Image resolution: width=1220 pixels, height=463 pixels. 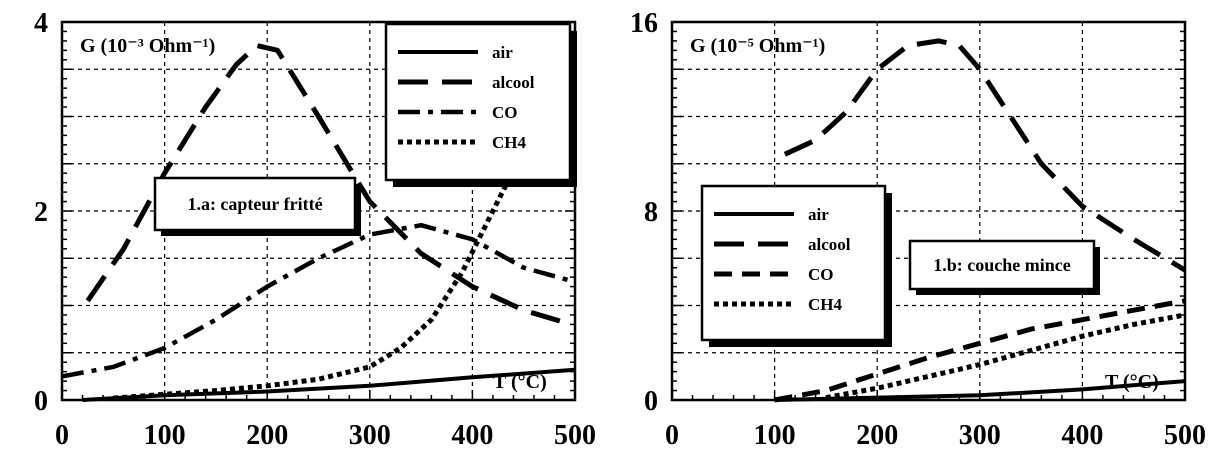 What do you see at coordinates (757, 46) in the screenshot?
I see `y-axis-label: G (10⁻⁵ Ohm⁻¹)` at bounding box center [757, 46].